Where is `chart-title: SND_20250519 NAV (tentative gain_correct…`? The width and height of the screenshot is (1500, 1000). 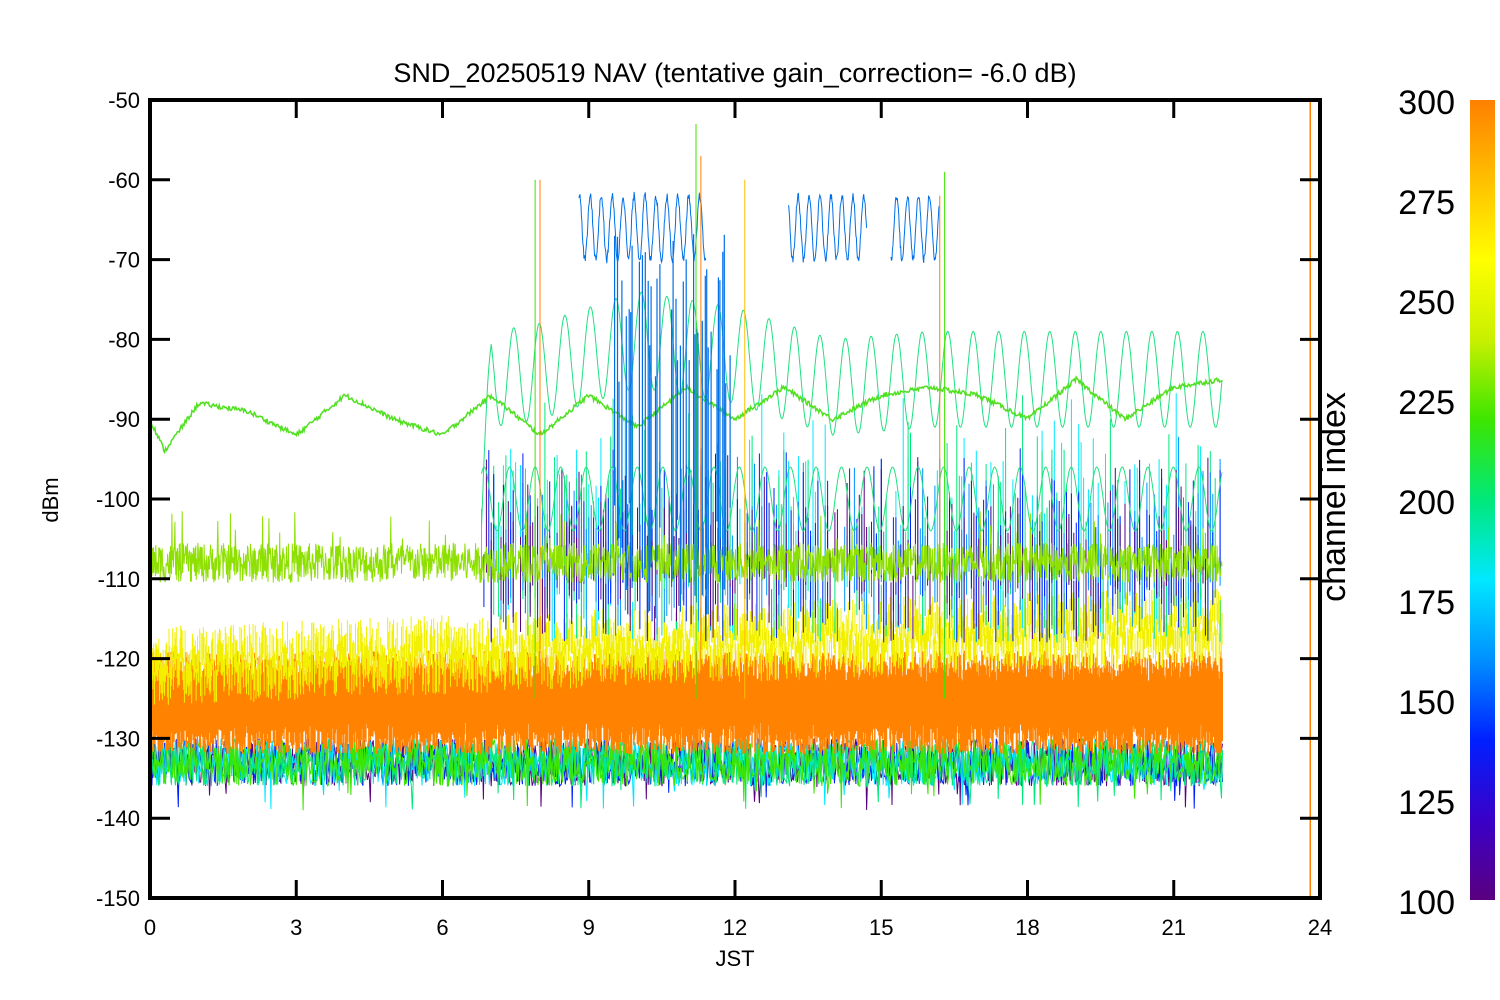
chart-title: SND_20250519 NAV (tentative gain_correct… is located at coordinates (734, 73).